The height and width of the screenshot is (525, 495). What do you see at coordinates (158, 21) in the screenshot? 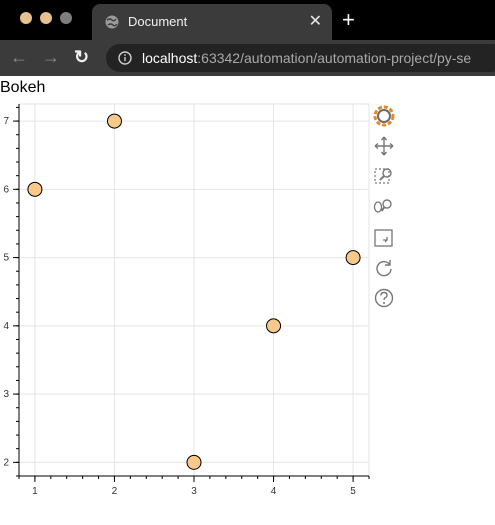
I see `tab-title: Document` at bounding box center [158, 21].